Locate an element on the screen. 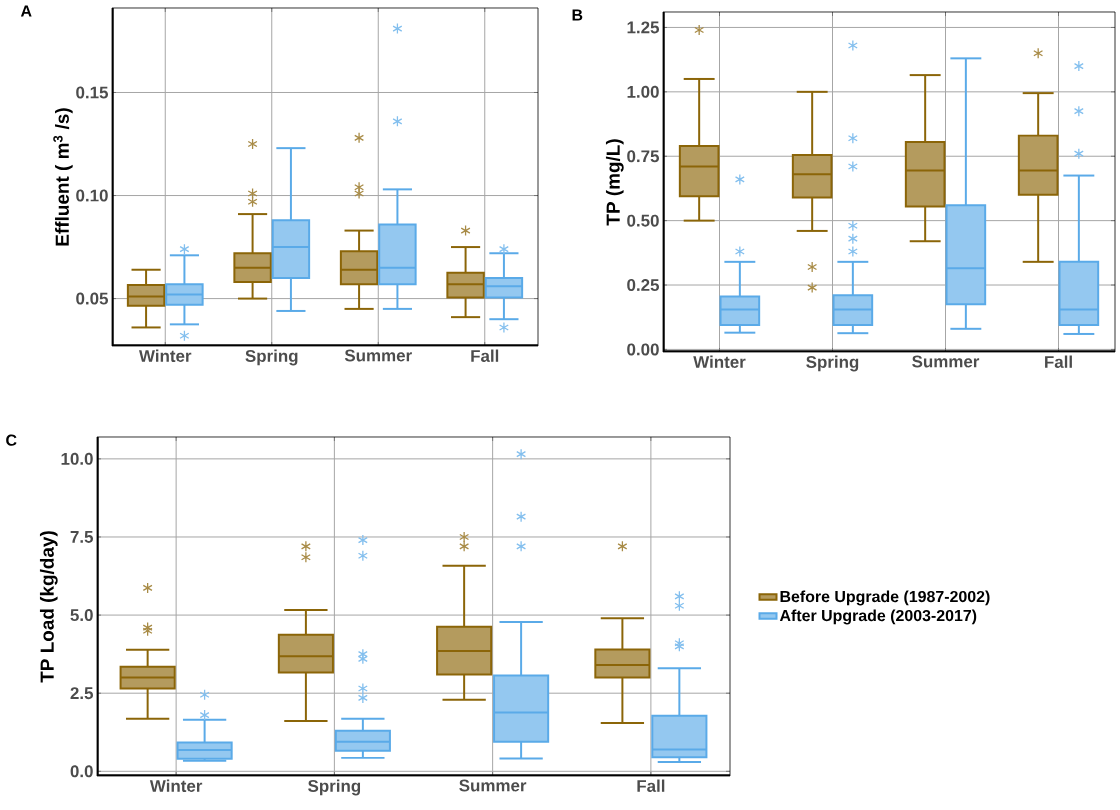 The width and height of the screenshot is (1120, 810). y-axis-title: Effluent ( m$^{3}$ /s) is located at coordinates (63, 177).